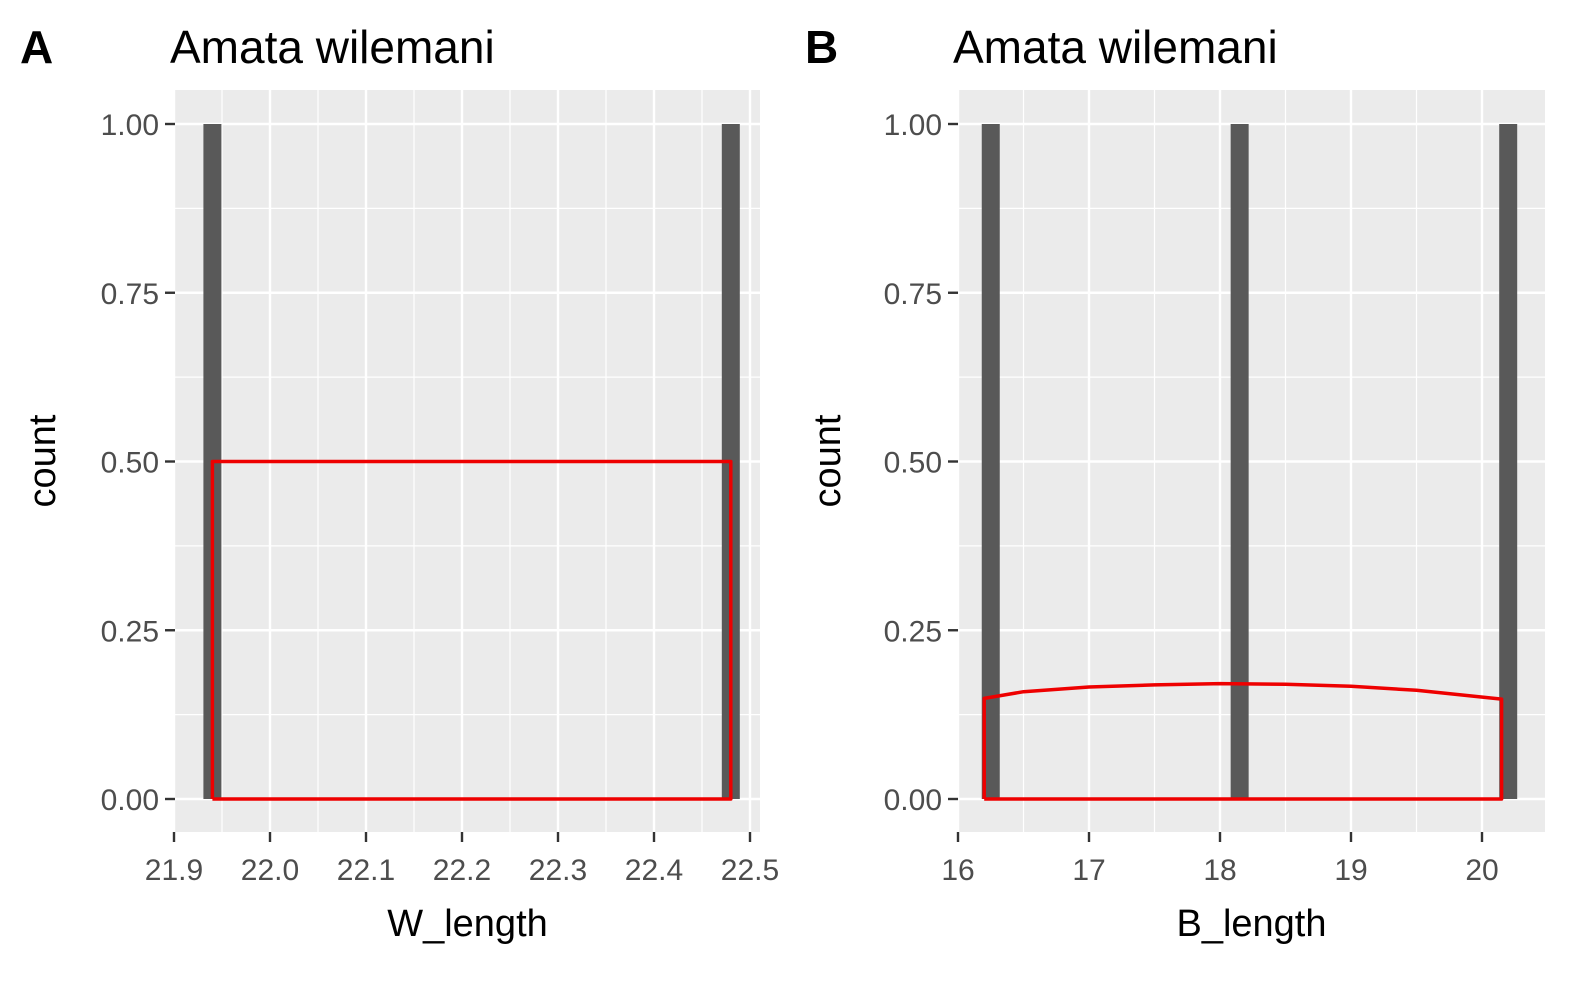 Image resolution: width=1593 pixels, height=984 pixels. I want to click on x-tick-label: 16, so click(957, 870).